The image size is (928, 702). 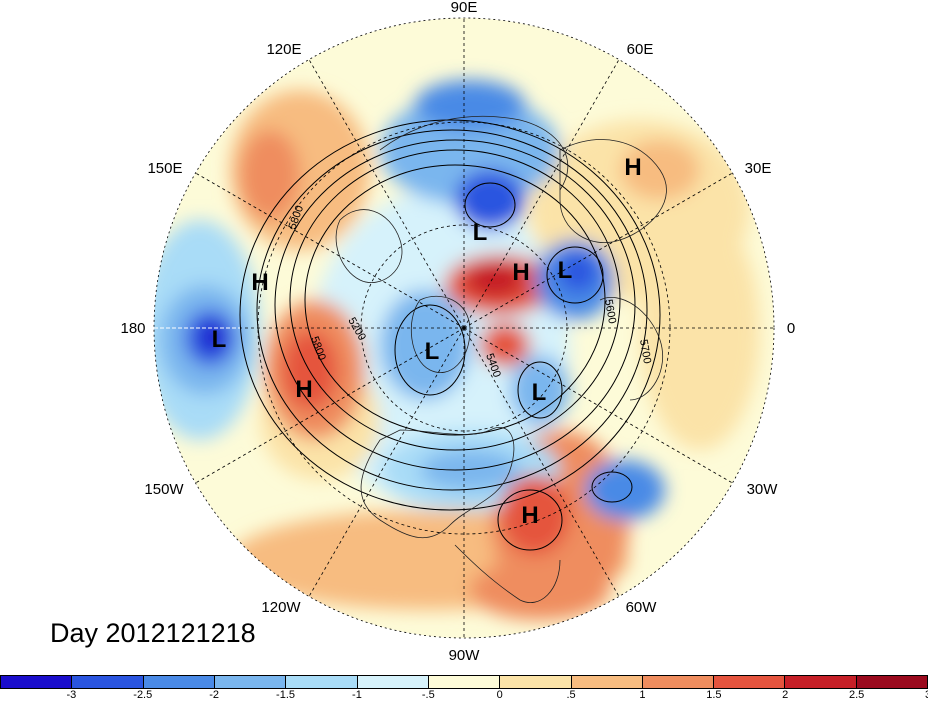 What do you see at coordinates (645, 351) in the screenshot?
I see `contour-label: 5700` at bounding box center [645, 351].